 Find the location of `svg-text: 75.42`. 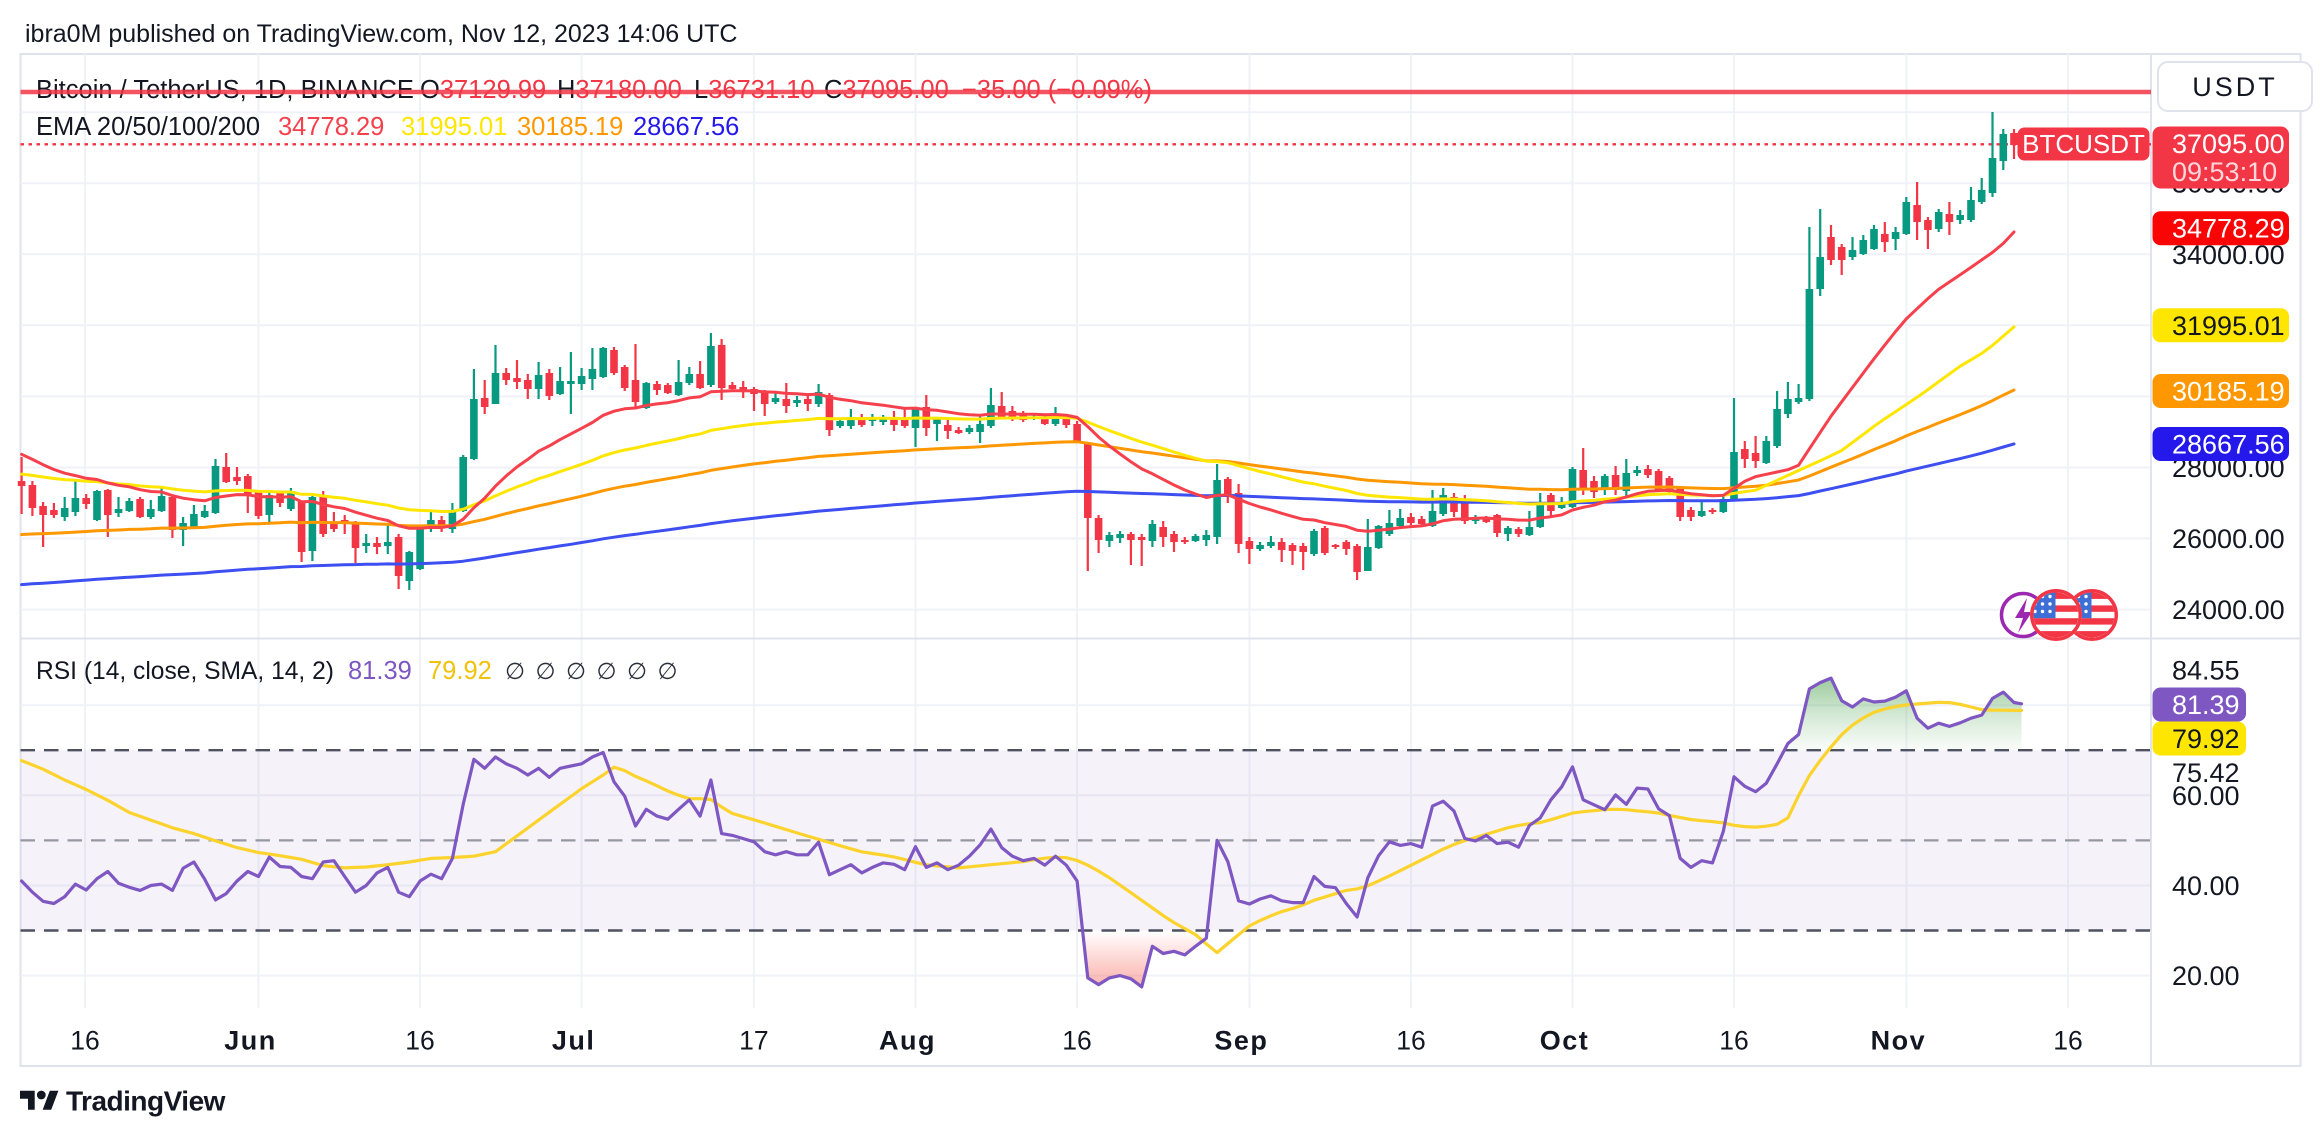

svg-text: 75.42 is located at coordinates (2206, 773).